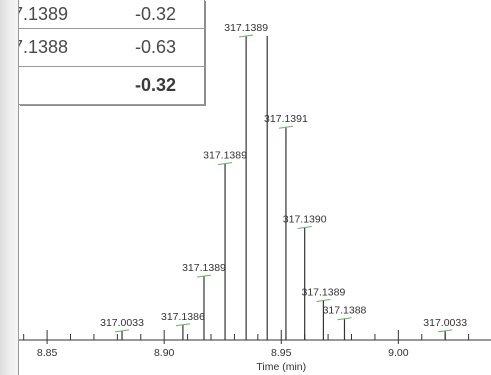 This screenshot has width=491, height=375. What do you see at coordinates (398, 353) in the screenshot?
I see `x-tick-label: 9.00` at bounding box center [398, 353].